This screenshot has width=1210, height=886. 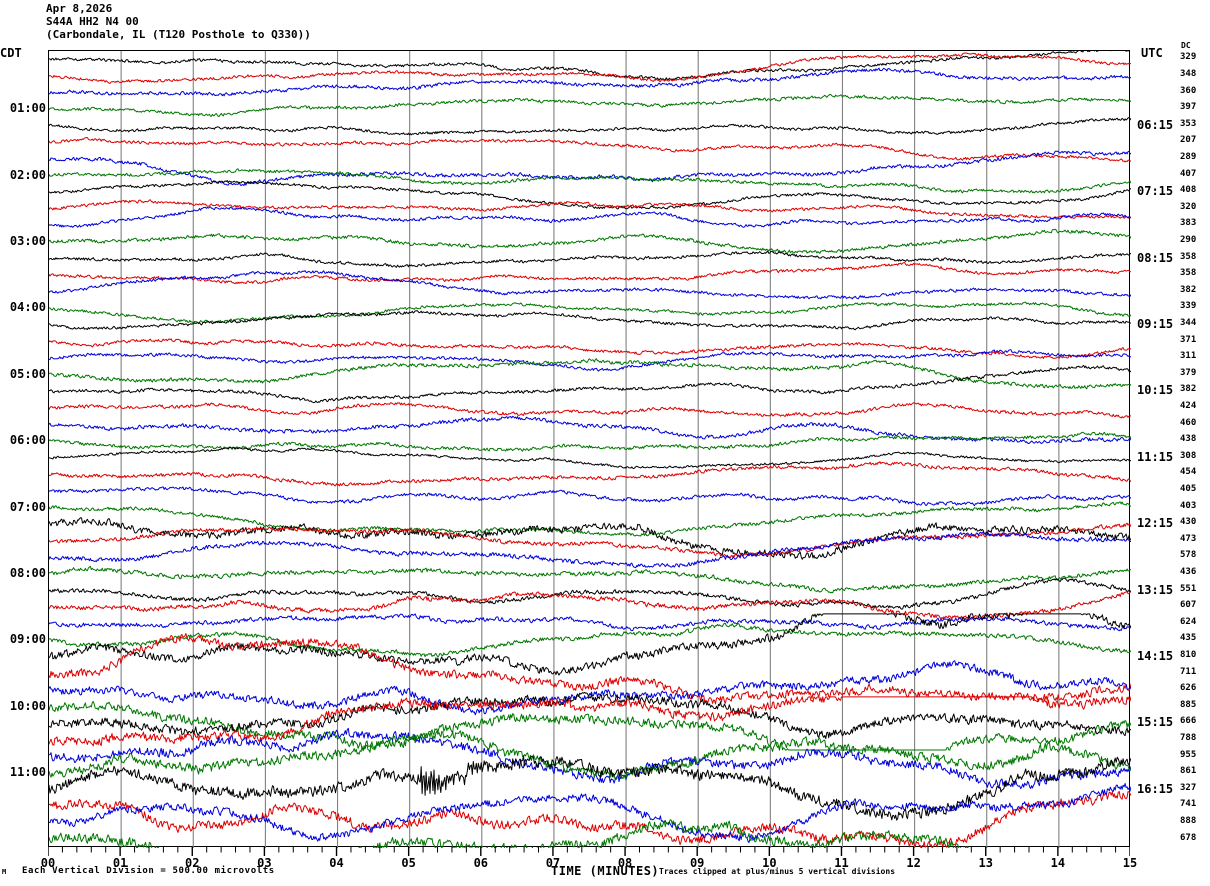 What do you see at coordinates (553, 863) in the screenshot?
I see `x-tick-label: 07` at bounding box center [553, 863].